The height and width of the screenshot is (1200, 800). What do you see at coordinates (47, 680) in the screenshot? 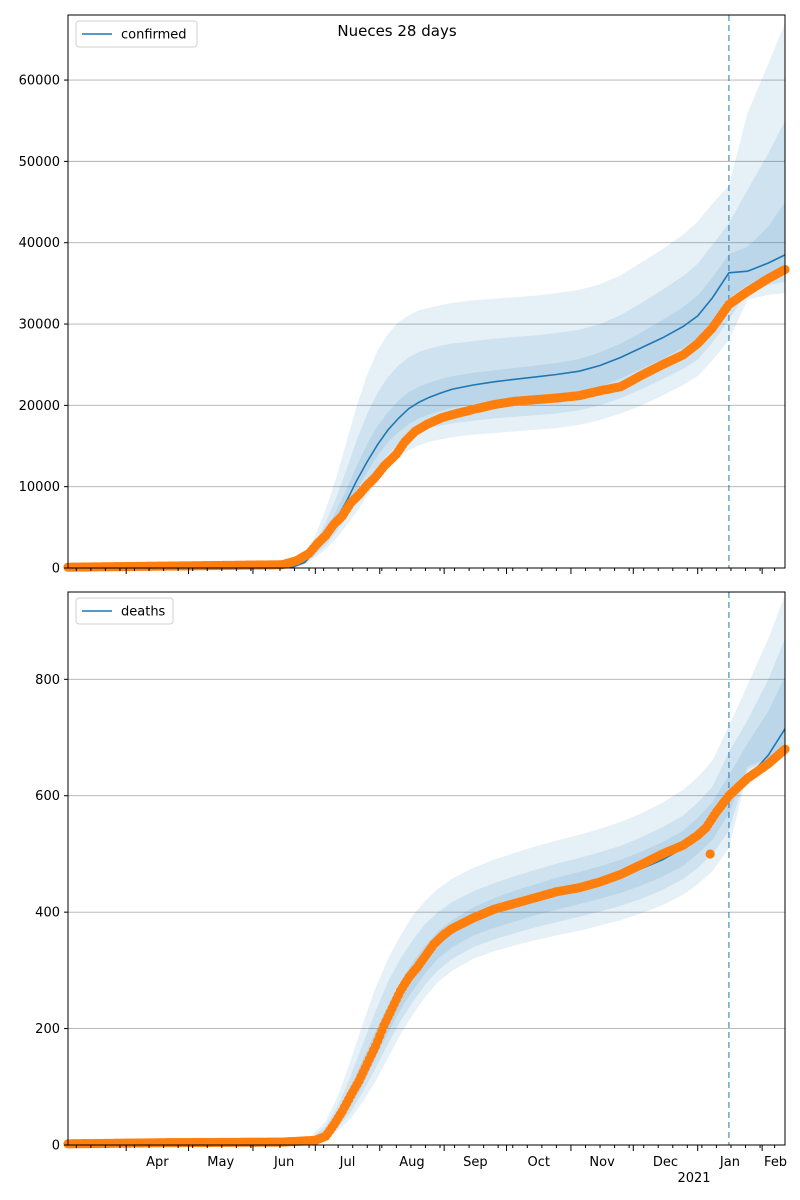
I see `deaths-y-tick-label: 800` at bounding box center [47, 680].